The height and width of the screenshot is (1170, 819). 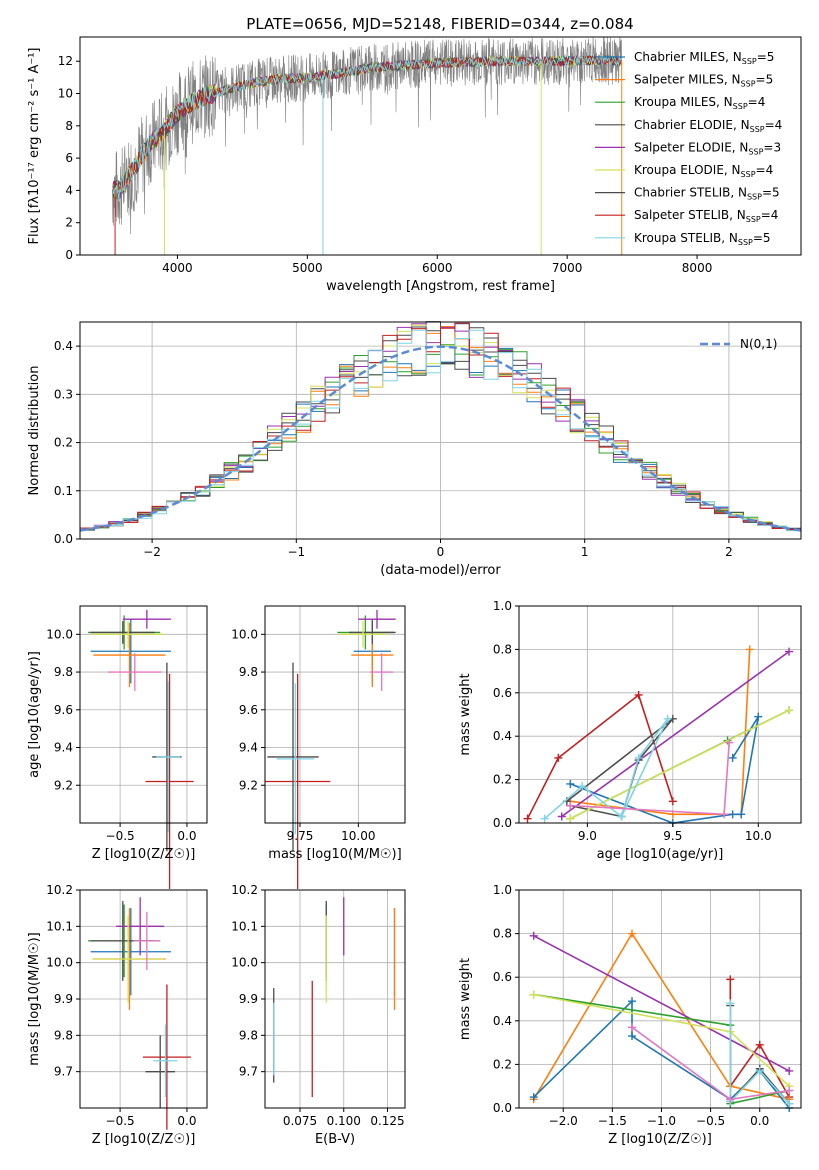 I want to click on x-tick-label: 1, so click(x=585, y=552).